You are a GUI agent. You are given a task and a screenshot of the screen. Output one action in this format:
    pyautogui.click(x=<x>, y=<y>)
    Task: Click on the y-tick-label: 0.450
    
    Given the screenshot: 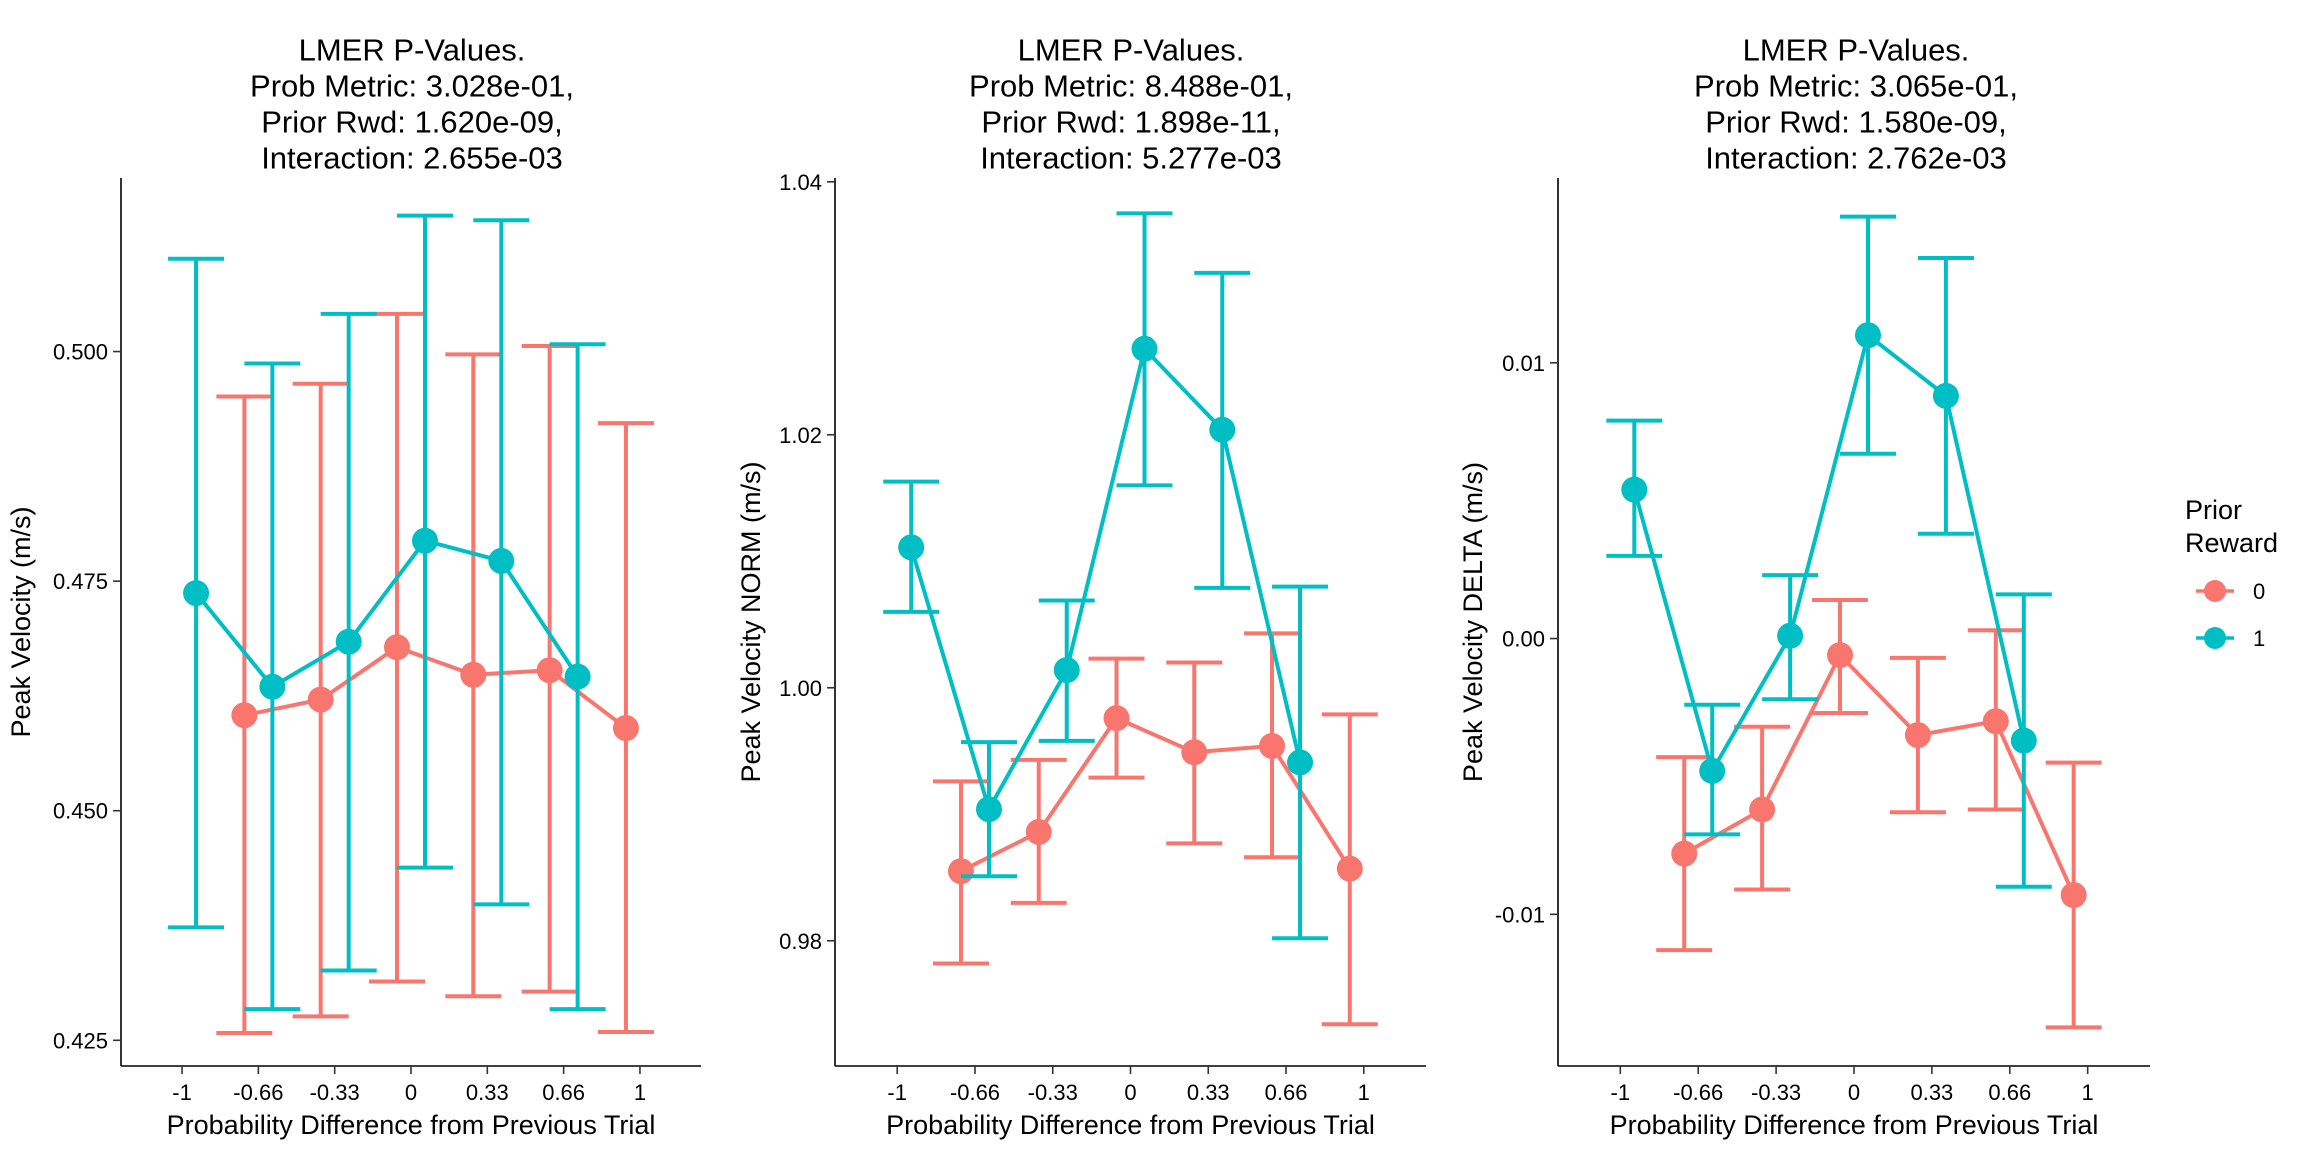 What is the action you would take?
    pyautogui.click(x=80, y=811)
    